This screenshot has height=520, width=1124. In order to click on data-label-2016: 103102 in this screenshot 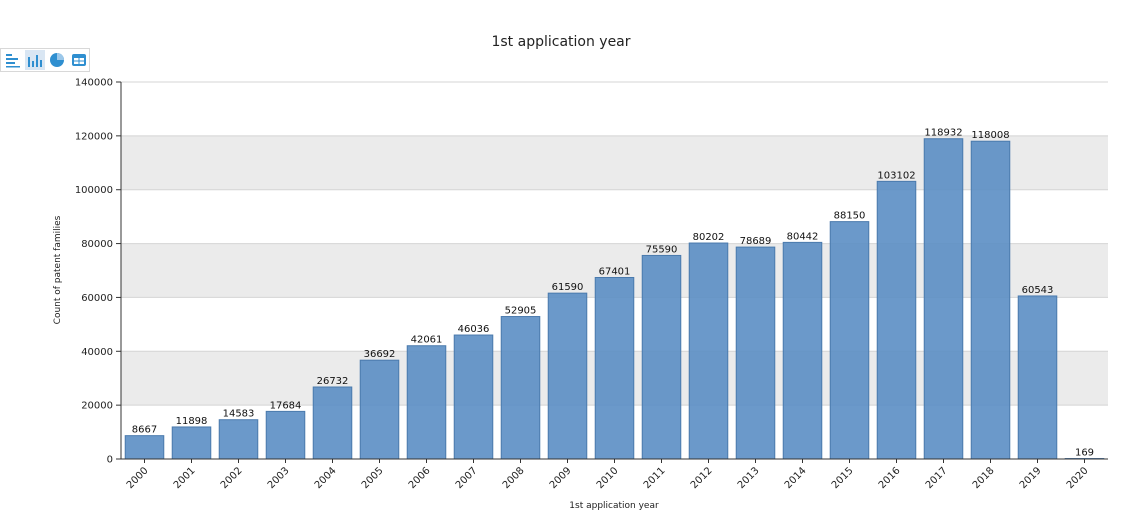, I will do `click(896, 175)`.